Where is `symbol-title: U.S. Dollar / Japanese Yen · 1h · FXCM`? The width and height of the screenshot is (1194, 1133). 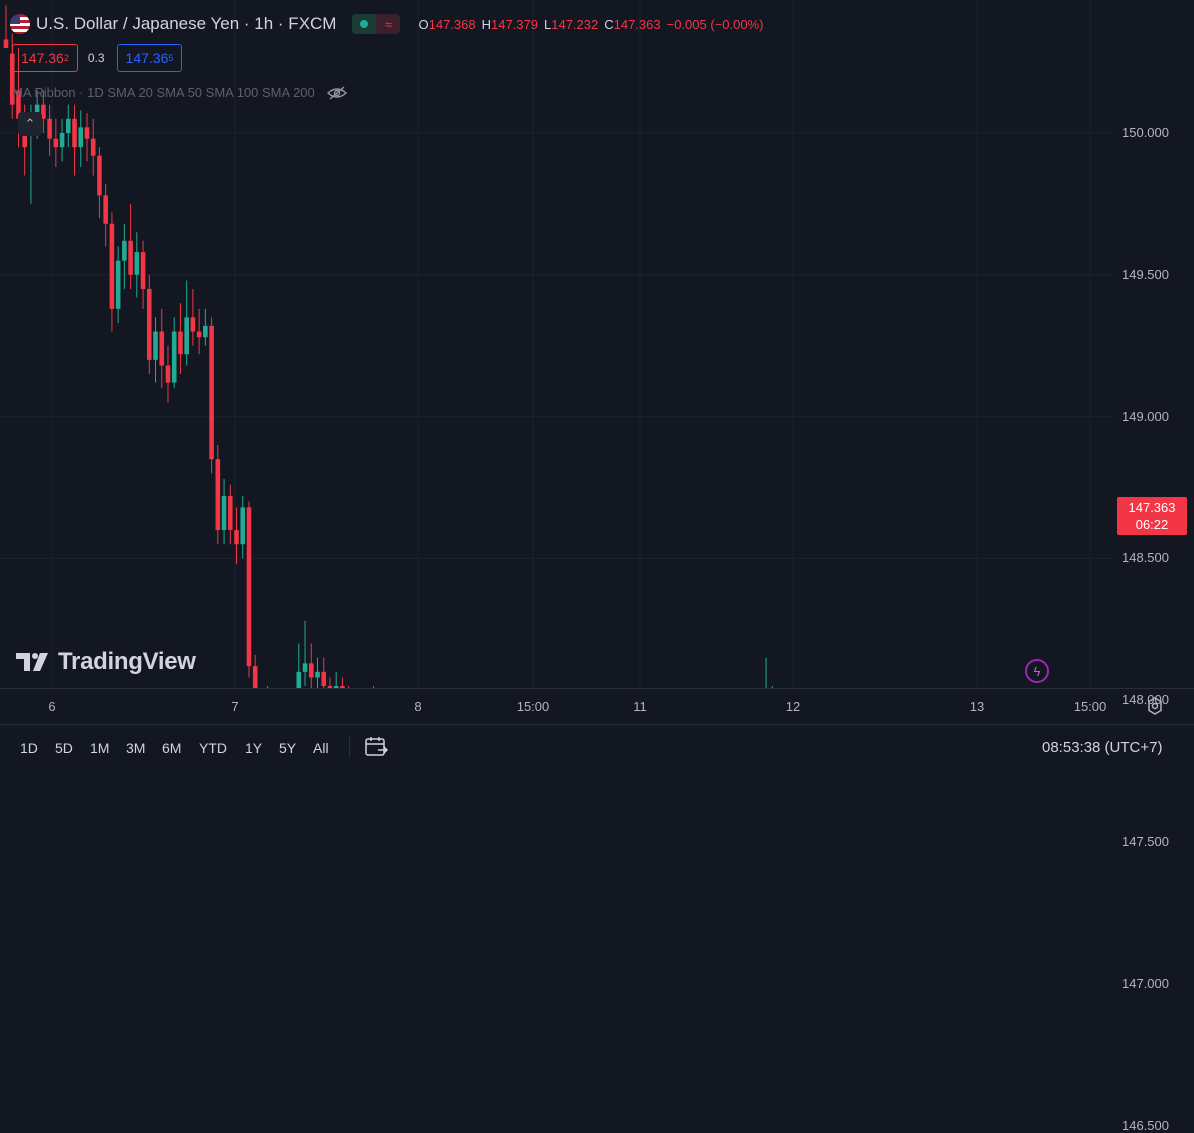
symbol-title: U.S. Dollar / Japanese Yen · 1h · FXCM is located at coordinates (186, 23).